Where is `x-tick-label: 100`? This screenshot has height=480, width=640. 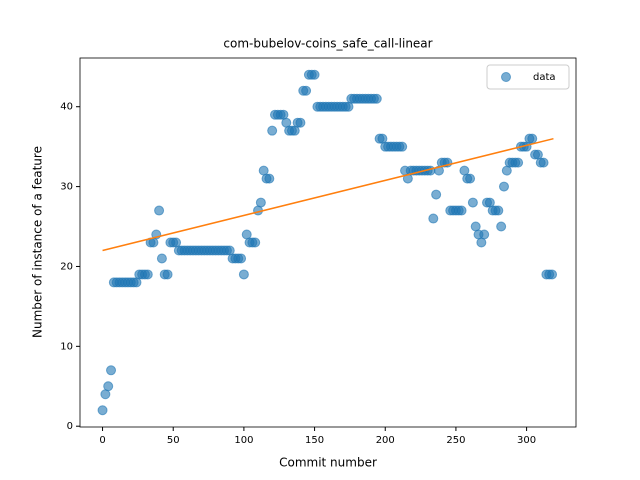 x-tick-label: 100 is located at coordinates (243, 440).